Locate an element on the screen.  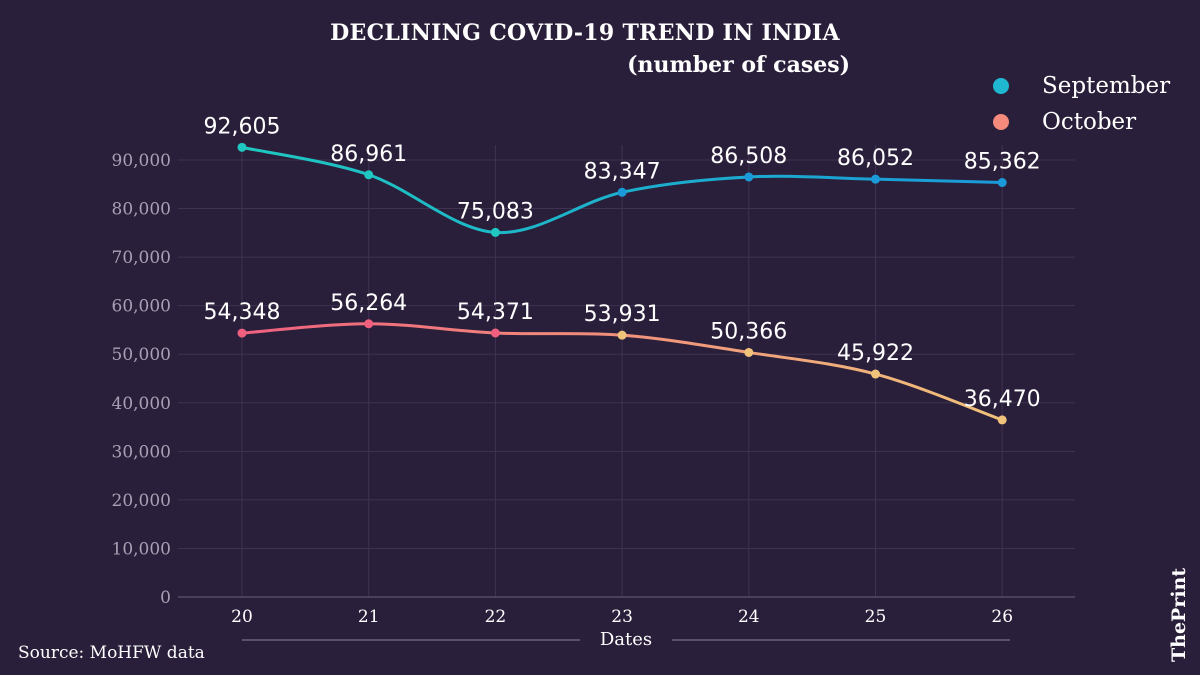
legend: September October is located at coordinates (1069, 104).